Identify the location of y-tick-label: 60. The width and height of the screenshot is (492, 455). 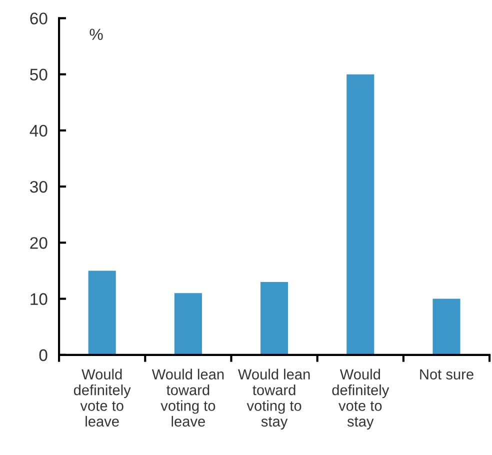
(39, 18).